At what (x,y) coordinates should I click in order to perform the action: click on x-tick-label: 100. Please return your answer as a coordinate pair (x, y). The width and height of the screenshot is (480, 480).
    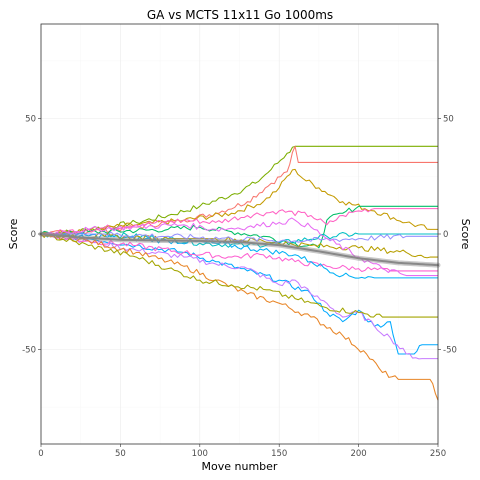
    Looking at the image, I should click on (200, 454).